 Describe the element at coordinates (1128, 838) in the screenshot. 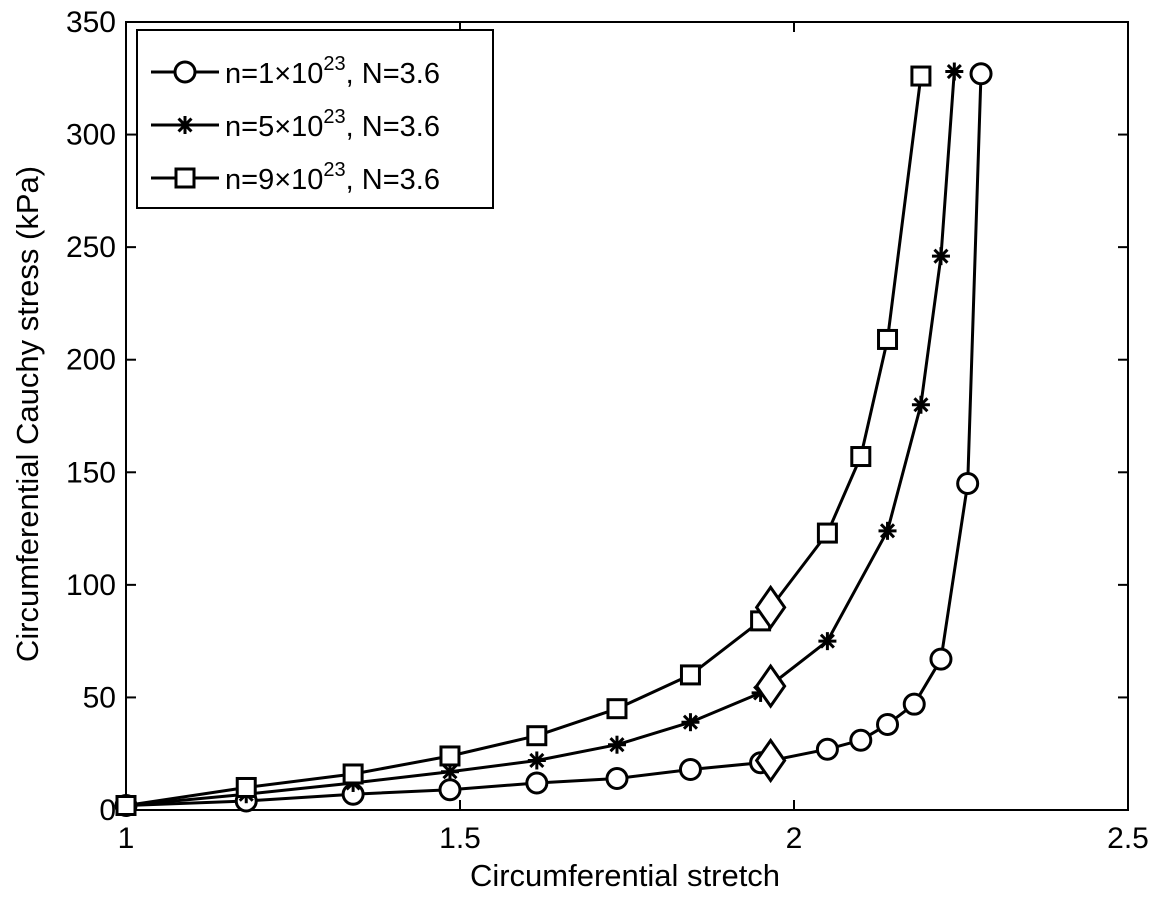

I see `x-tick-label: 2.5` at that location.